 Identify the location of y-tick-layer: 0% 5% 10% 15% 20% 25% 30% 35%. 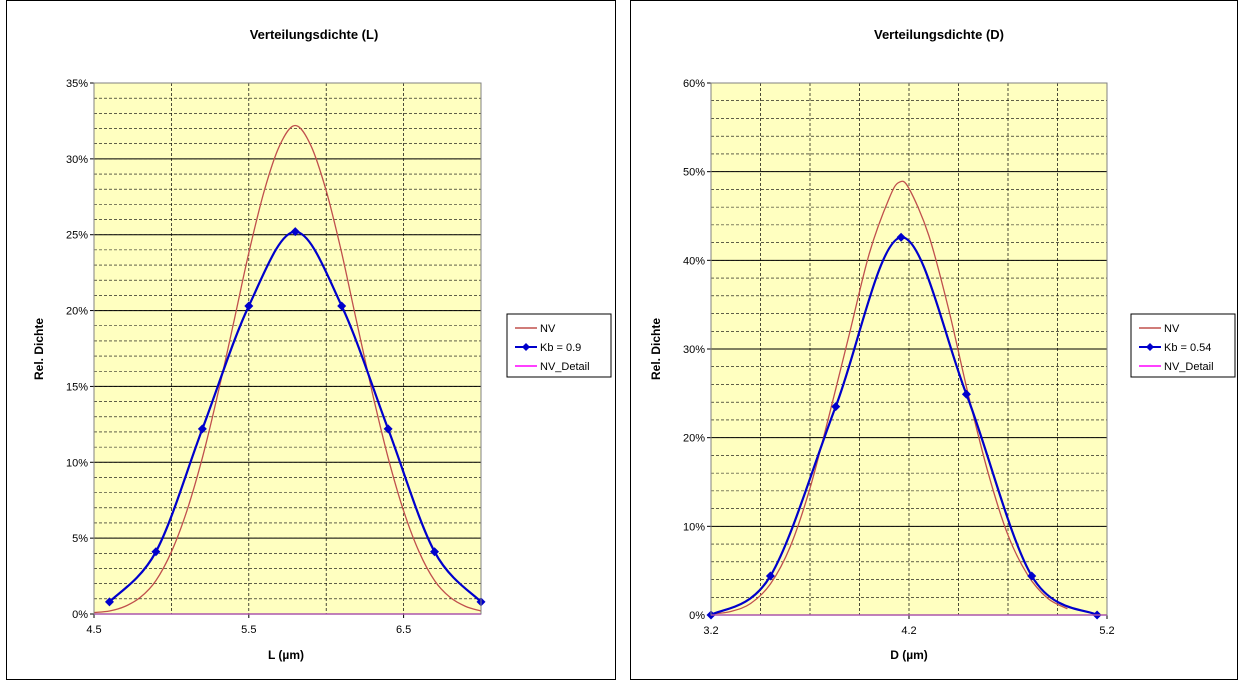
(80, 349).